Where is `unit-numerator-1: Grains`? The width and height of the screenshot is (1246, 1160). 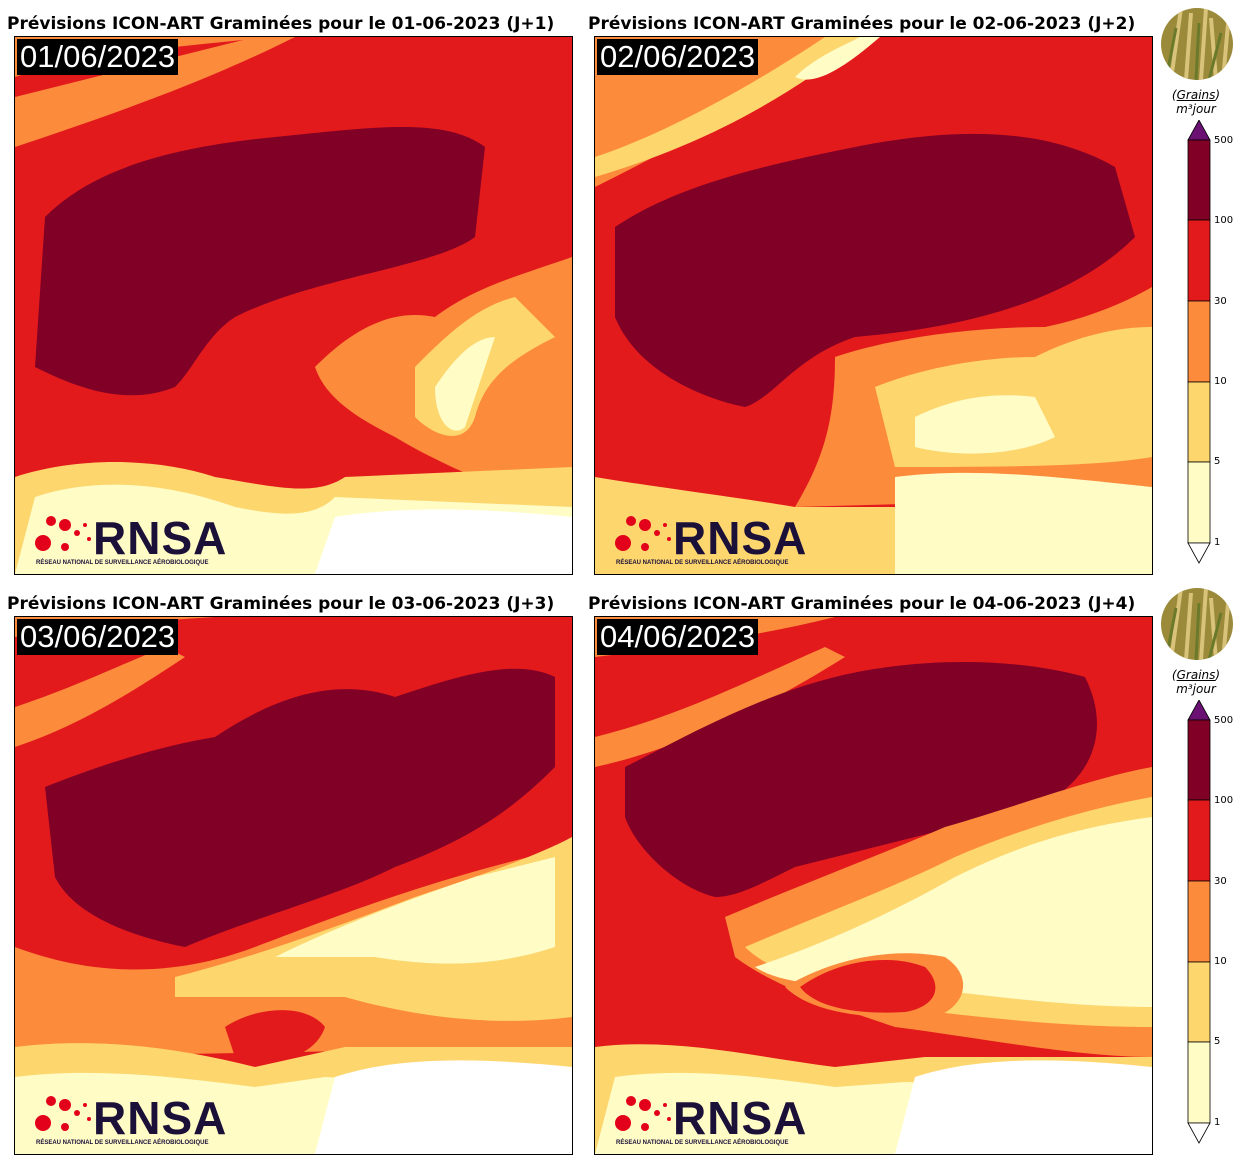 unit-numerator-1: Grains is located at coordinates (1196, 95).